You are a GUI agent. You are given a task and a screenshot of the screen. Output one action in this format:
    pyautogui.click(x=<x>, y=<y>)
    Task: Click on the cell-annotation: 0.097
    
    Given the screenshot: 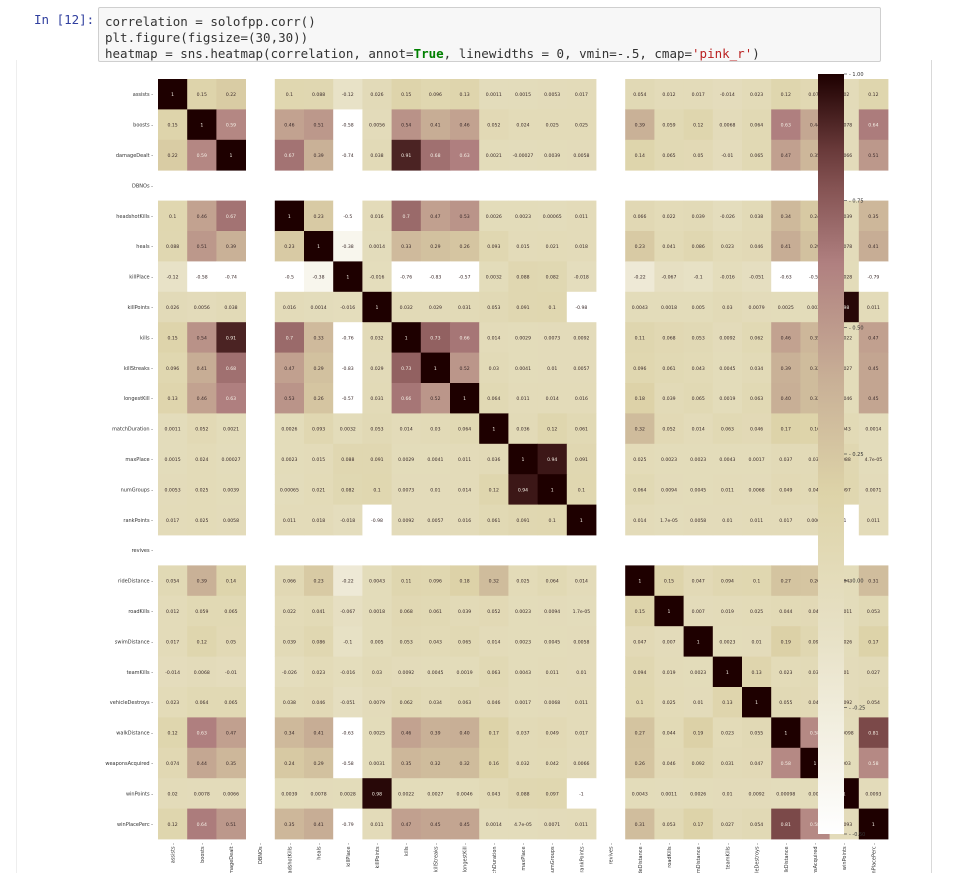 What is the action you would take?
    pyautogui.click(x=844, y=490)
    